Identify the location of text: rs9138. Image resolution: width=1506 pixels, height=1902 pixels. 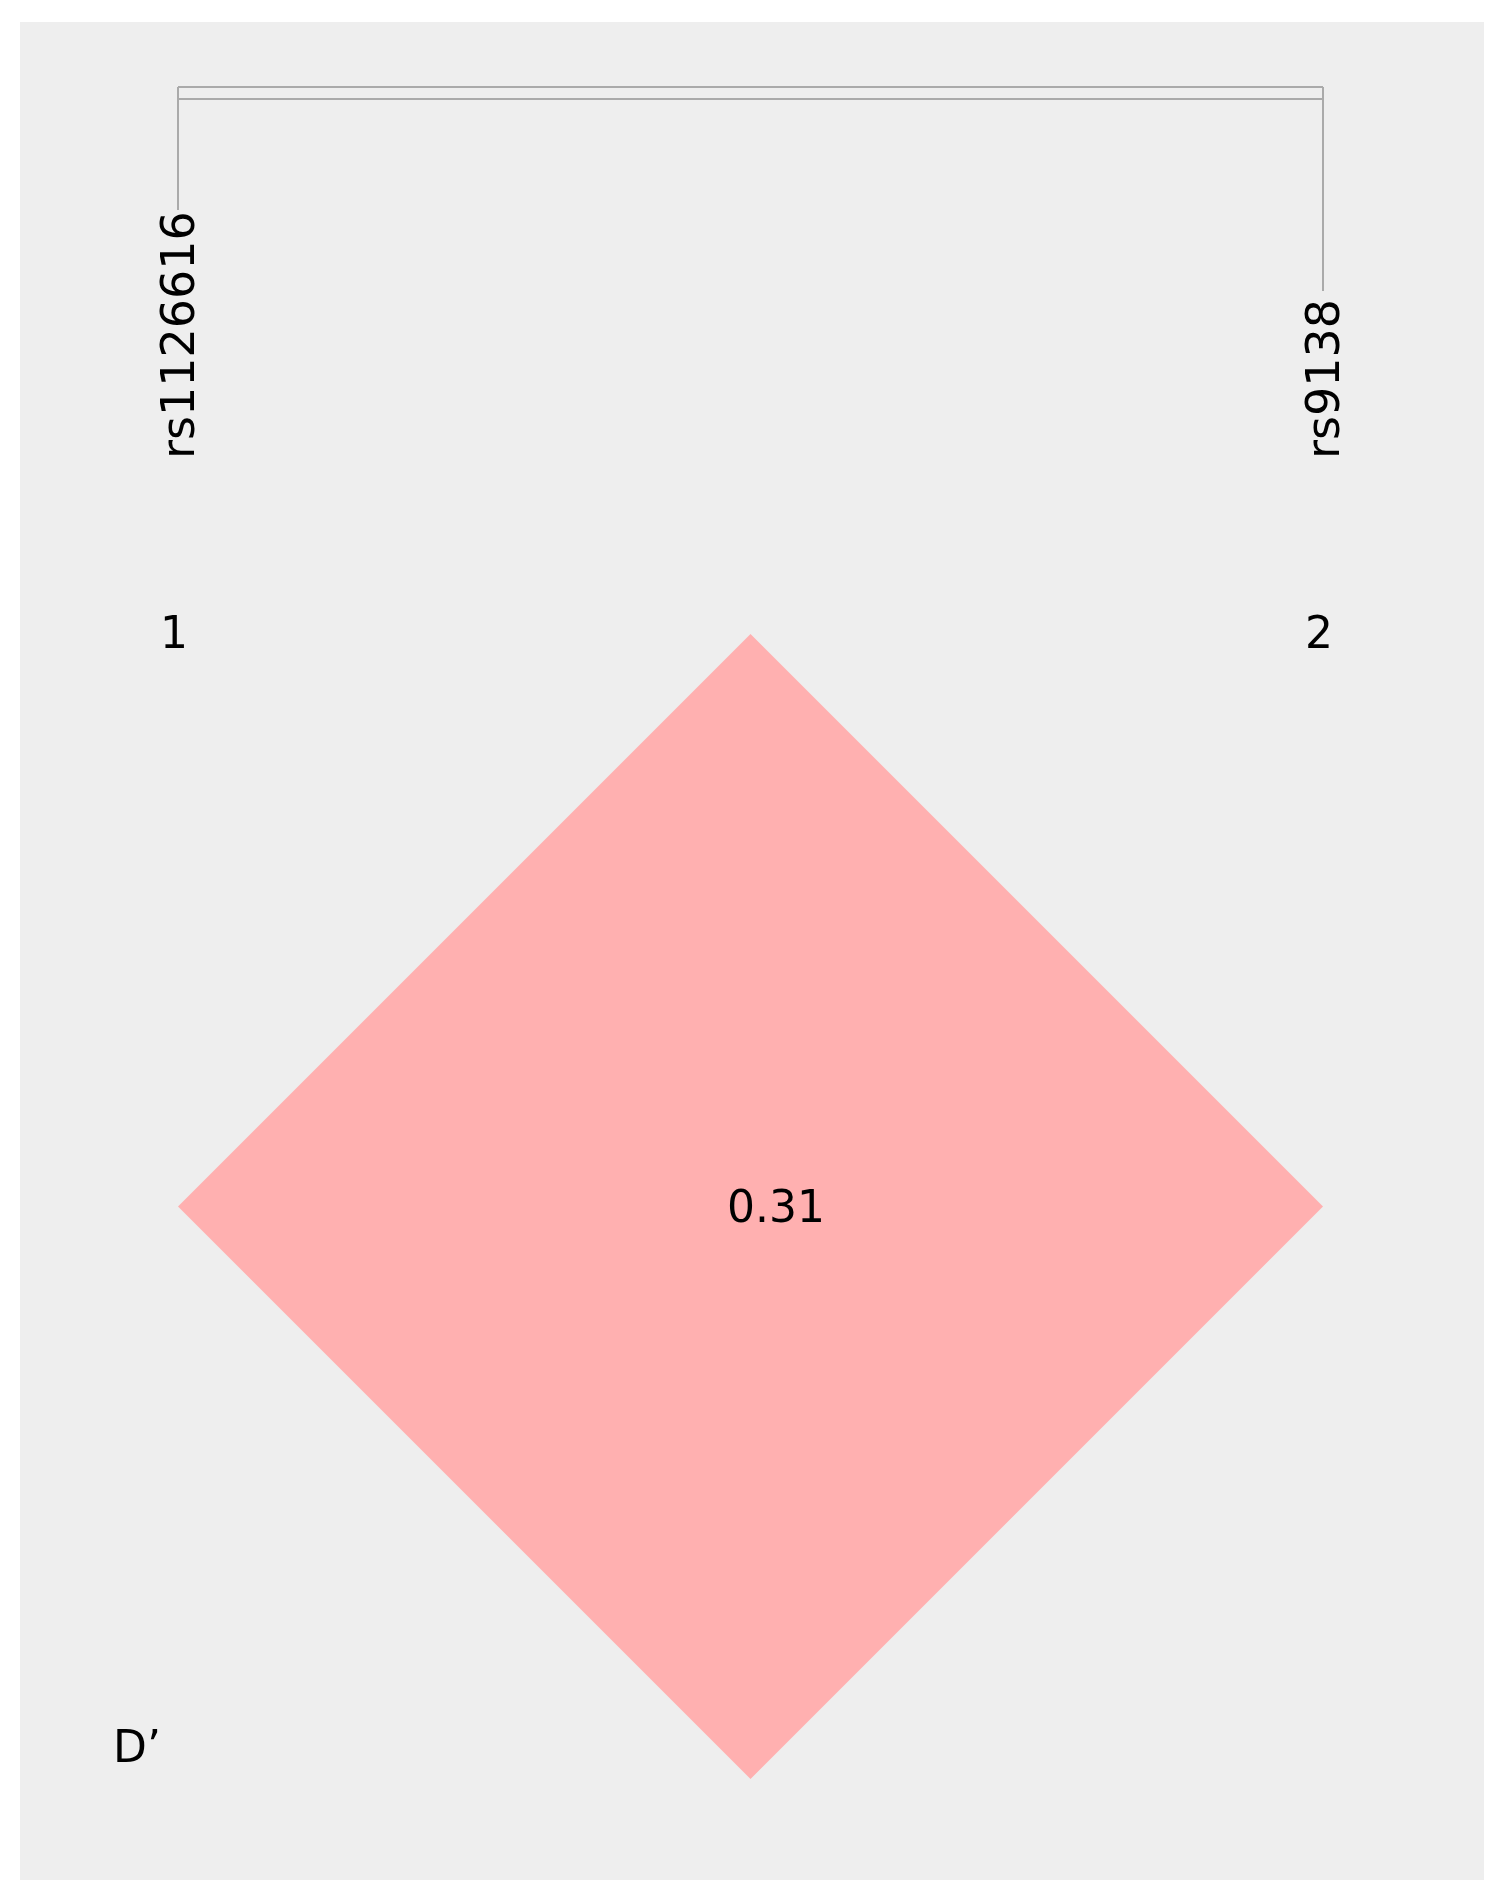
(1323, 379).